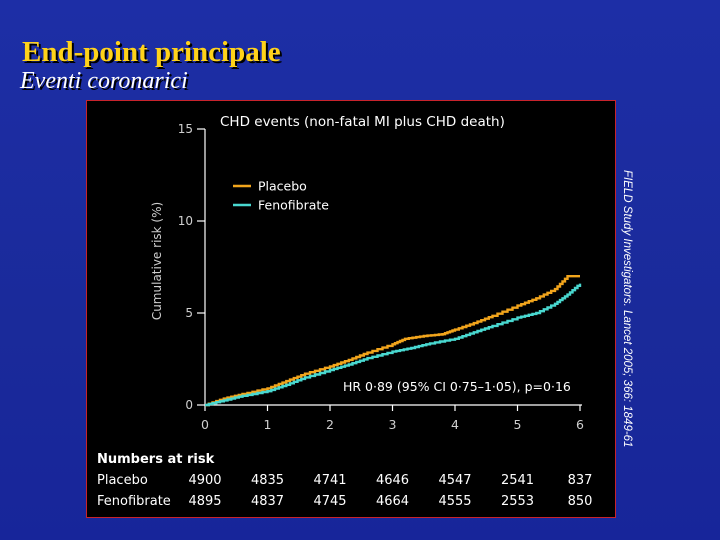  What do you see at coordinates (205, 424) in the screenshot?
I see `x-tick-label: 0` at bounding box center [205, 424].